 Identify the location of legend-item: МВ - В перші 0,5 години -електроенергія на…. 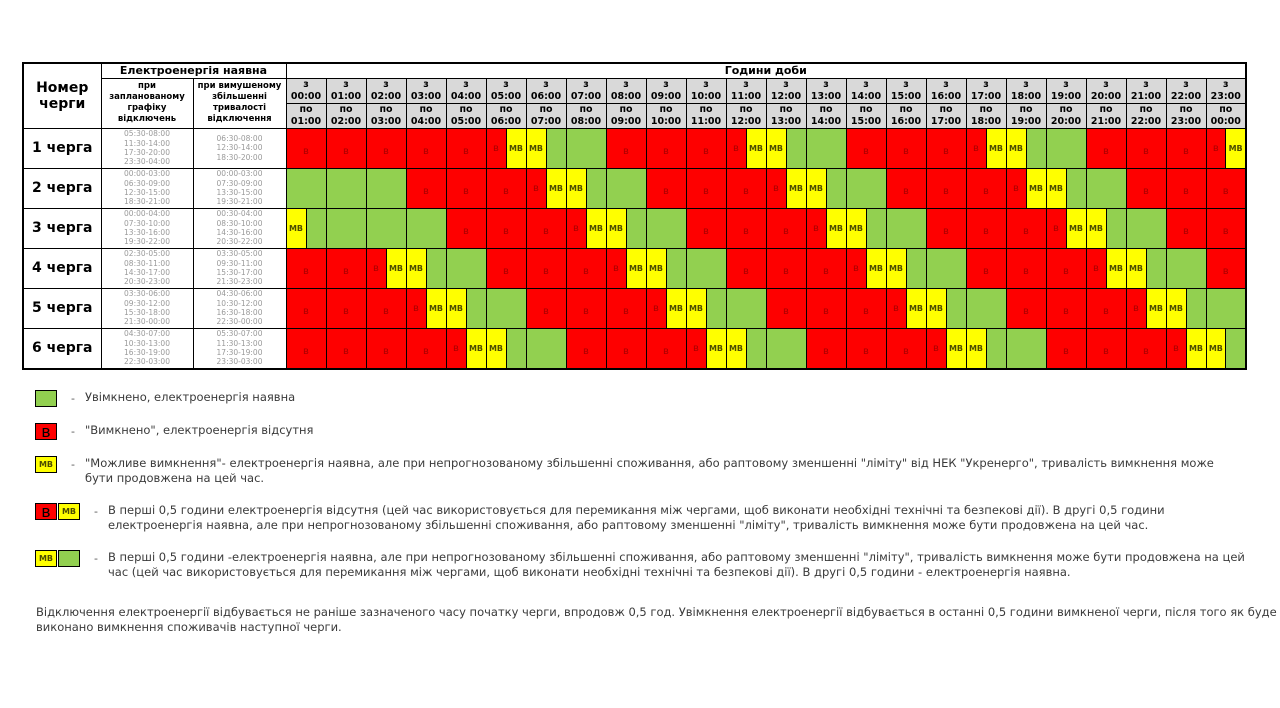
(657, 565).